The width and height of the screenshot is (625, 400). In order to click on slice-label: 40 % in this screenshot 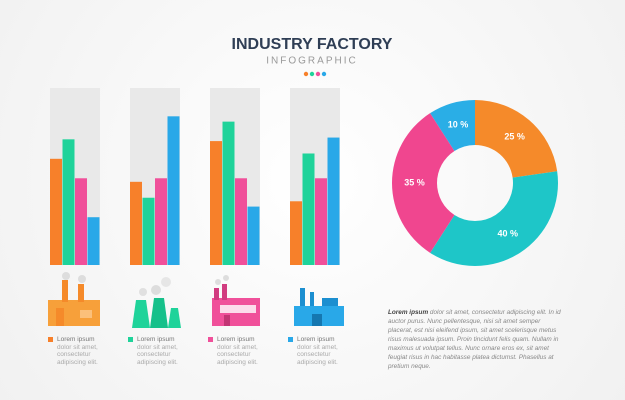, I will do `click(507, 233)`.